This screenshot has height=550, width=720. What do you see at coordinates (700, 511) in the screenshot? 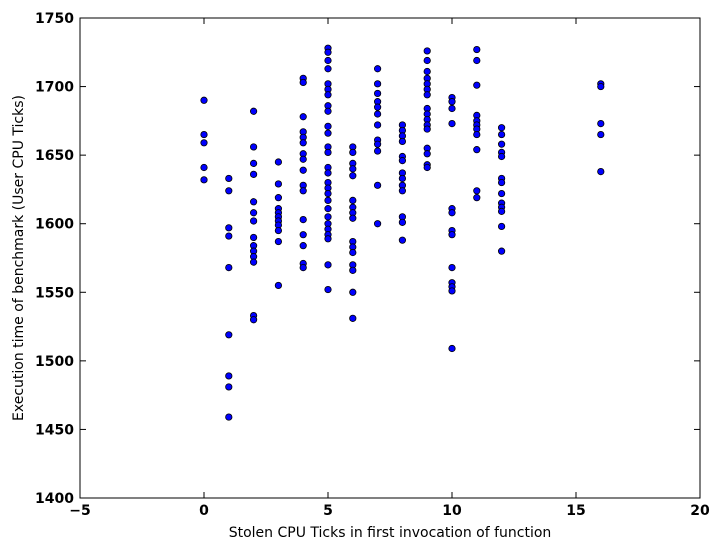
I see `x-tick-label: 20` at bounding box center [700, 511].